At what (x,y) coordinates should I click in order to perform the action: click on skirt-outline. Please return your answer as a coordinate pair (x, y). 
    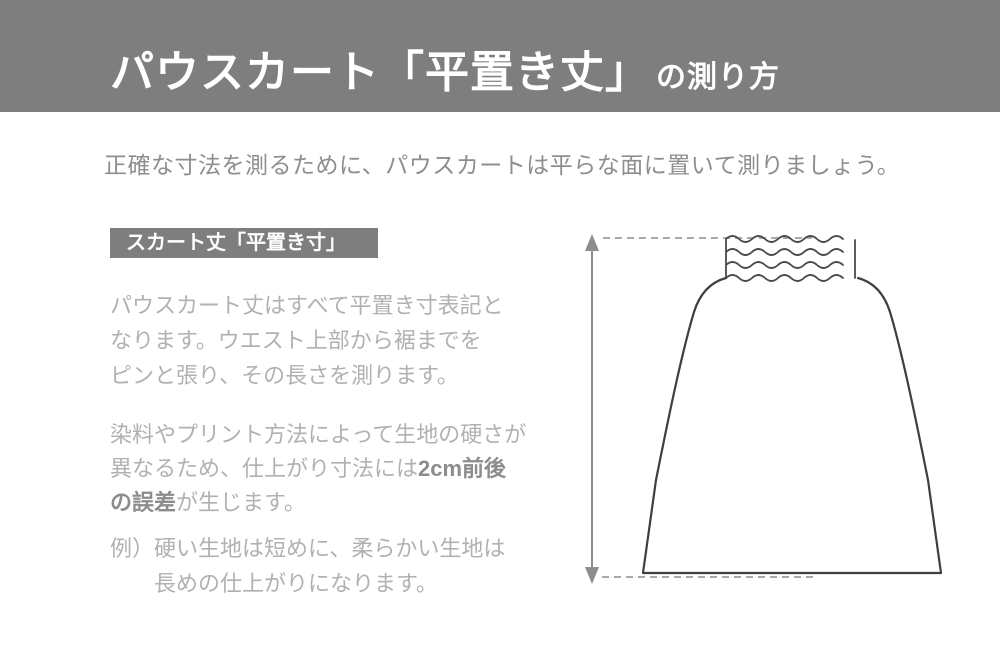
    Looking at the image, I should click on (792, 425).